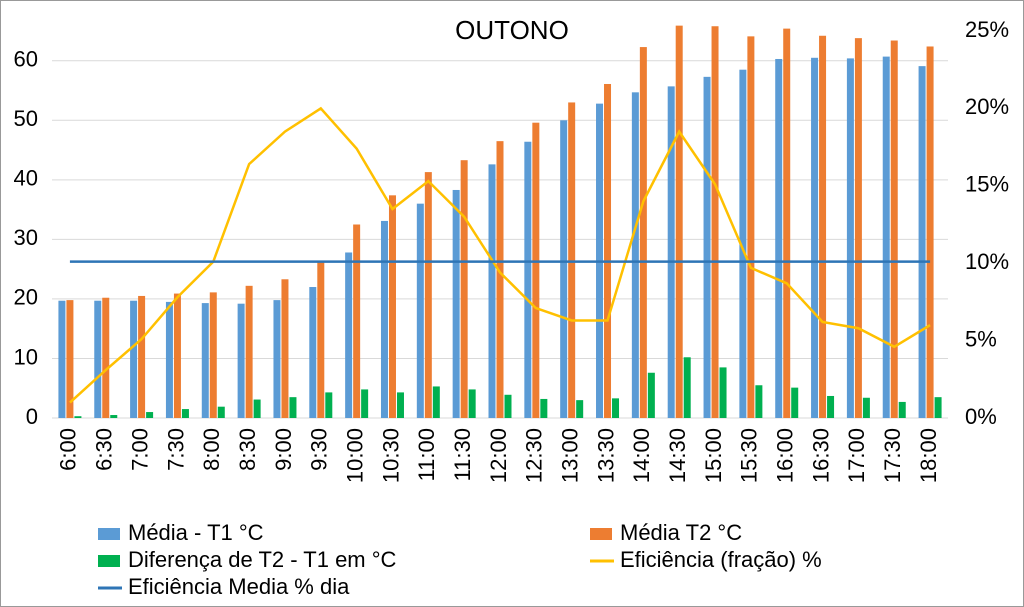  I want to click on y-tick-label: 30, so click(26, 237).